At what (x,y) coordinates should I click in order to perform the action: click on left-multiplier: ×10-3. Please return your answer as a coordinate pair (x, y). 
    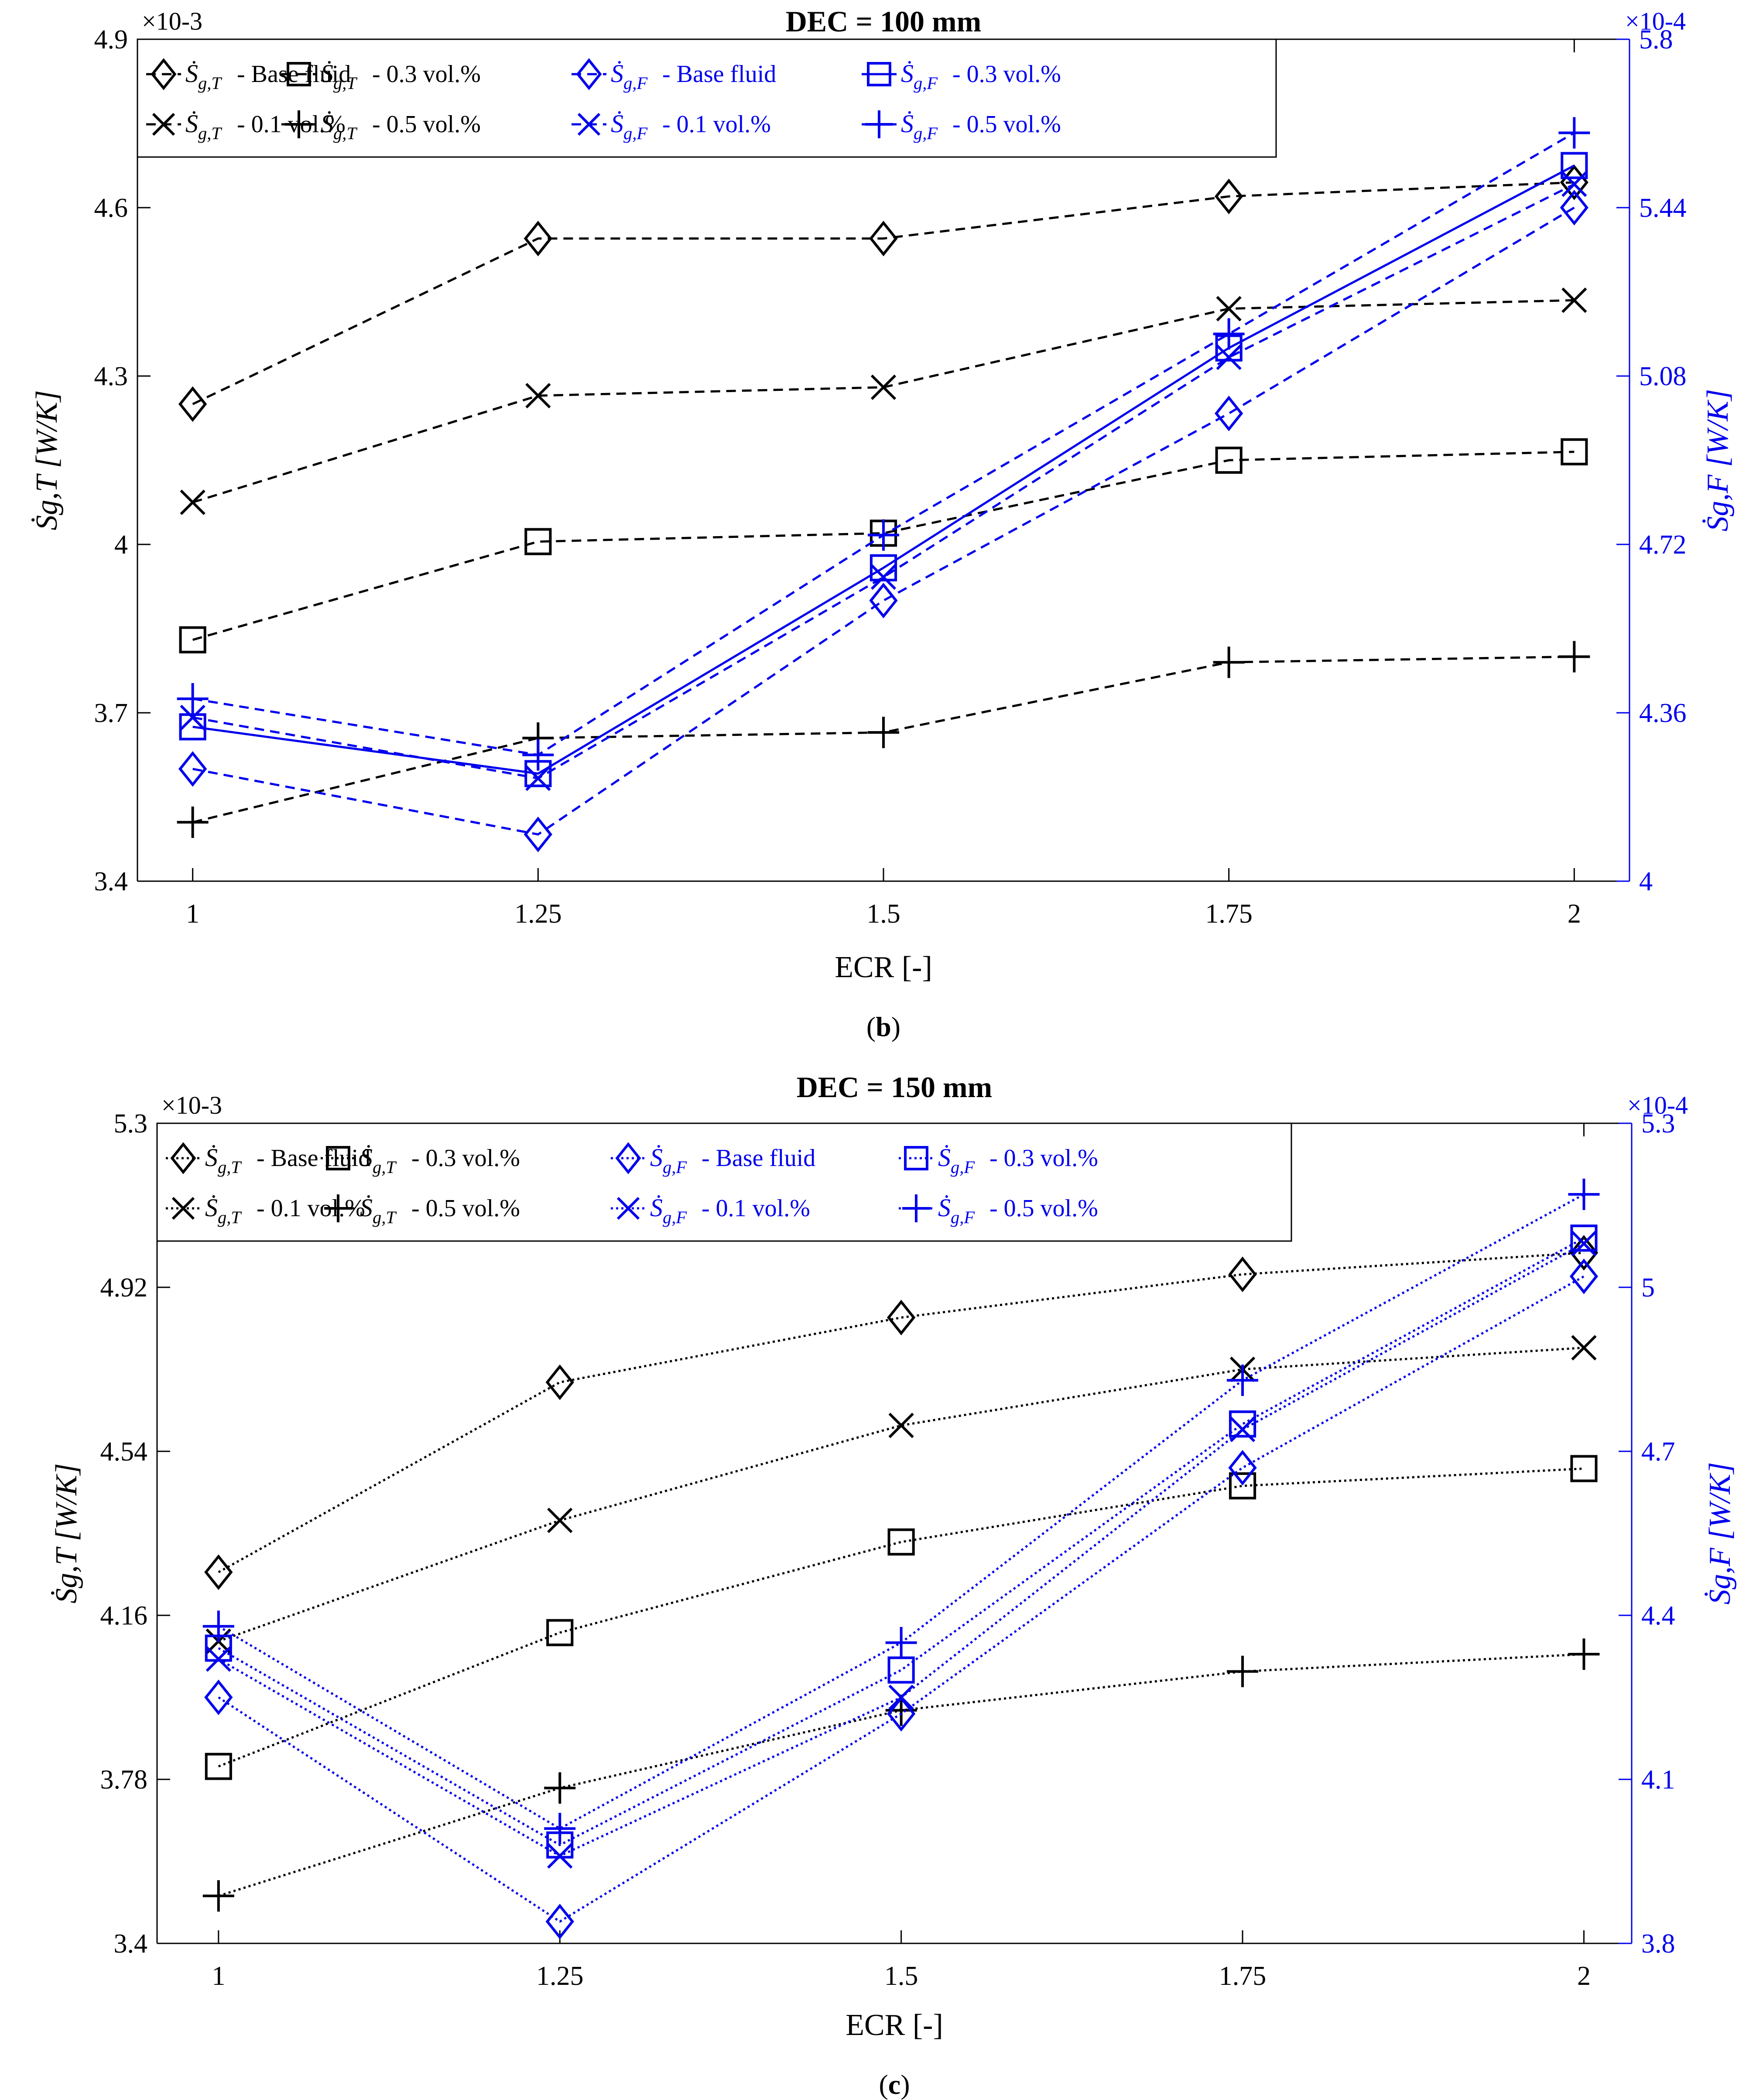
    Looking at the image, I should click on (191, 1105).